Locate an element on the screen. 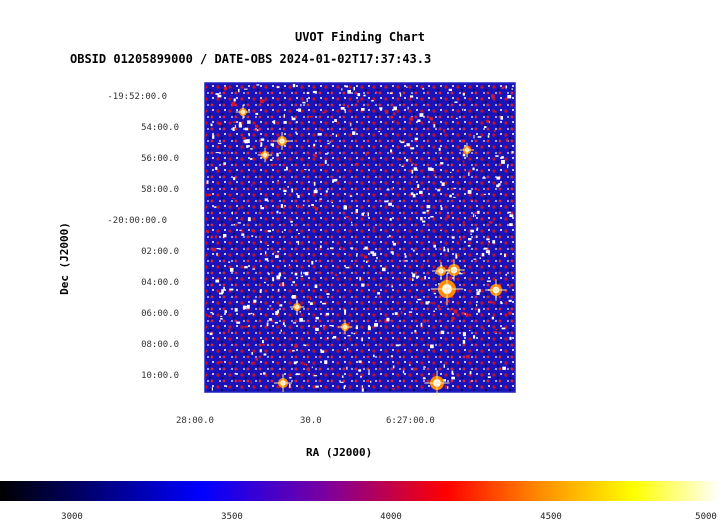 This screenshot has height=522, width=720. dec-tick: -19:52:00.0 is located at coordinates (137, 97).